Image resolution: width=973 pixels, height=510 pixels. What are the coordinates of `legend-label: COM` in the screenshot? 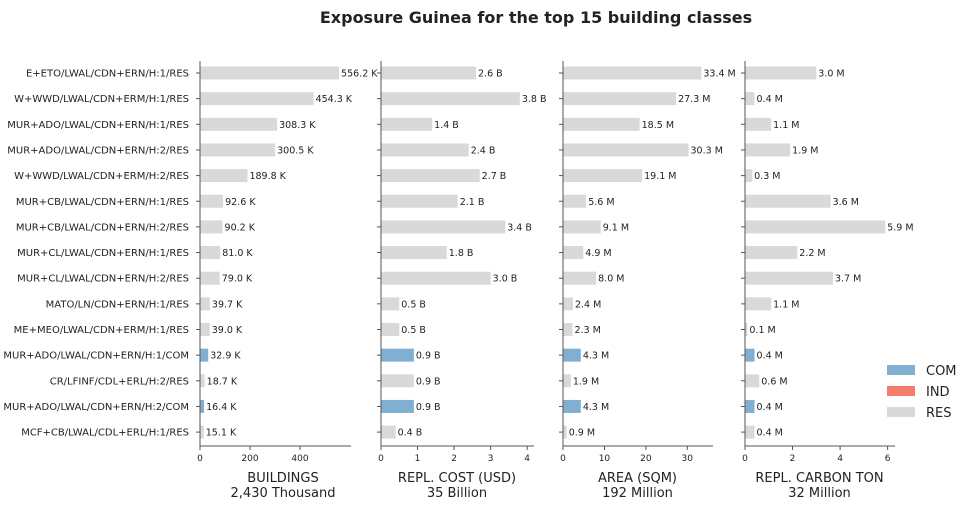 It's located at (941, 371).